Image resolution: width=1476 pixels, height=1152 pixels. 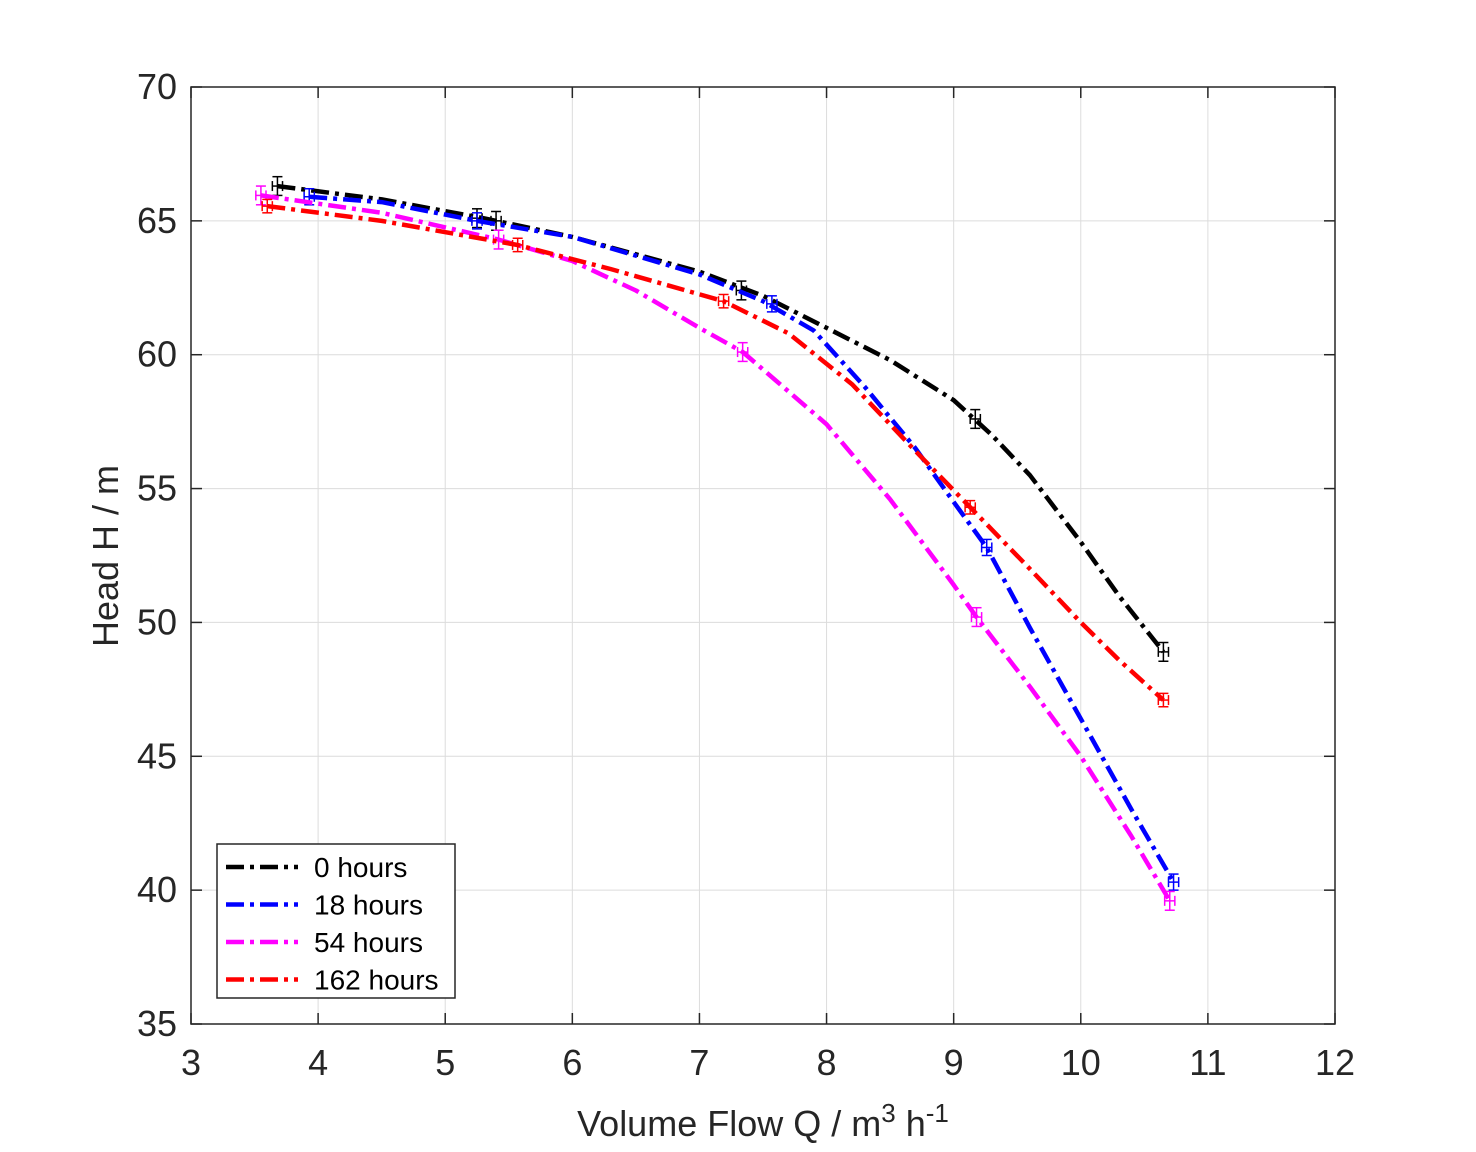 What do you see at coordinates (157, 755) in the screenshot?
I see `y-tick-label: 45` at bounding box center [157, 755].